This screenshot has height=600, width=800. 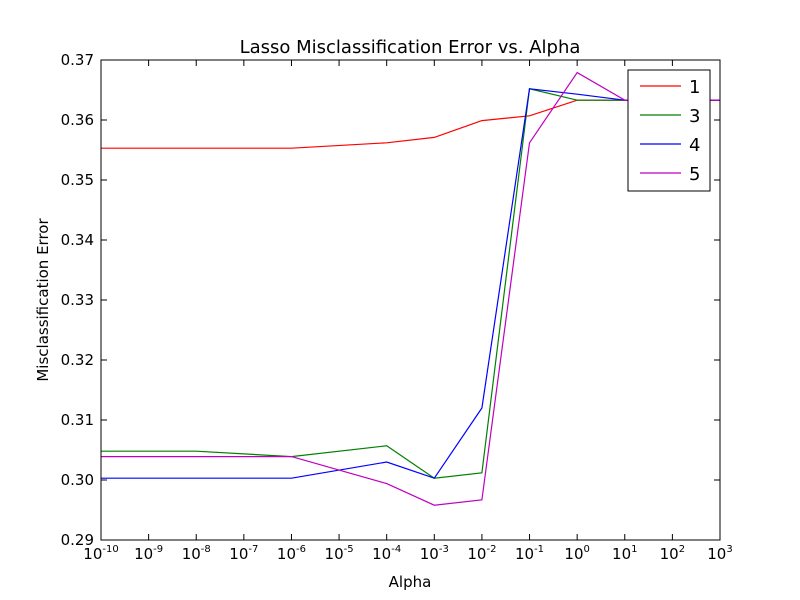 What do you see at coordinates (291, 553) in the screenshot?
I see `x-tick-label: 10⁻⁶` at bounding box center [291, 553].